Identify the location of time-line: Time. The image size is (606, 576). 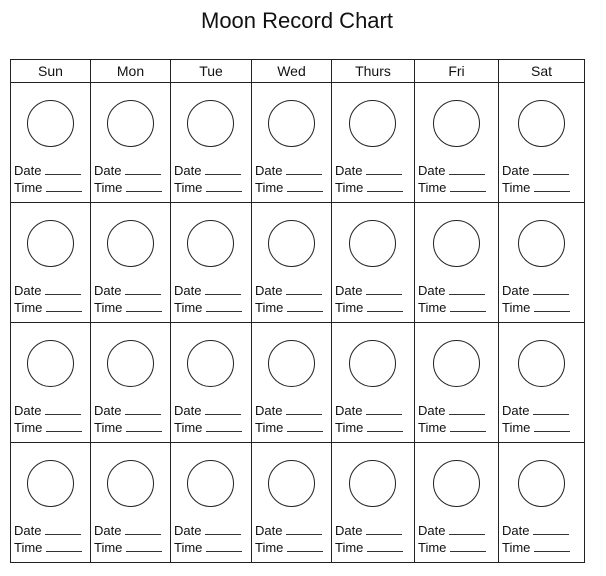
(128, 187).